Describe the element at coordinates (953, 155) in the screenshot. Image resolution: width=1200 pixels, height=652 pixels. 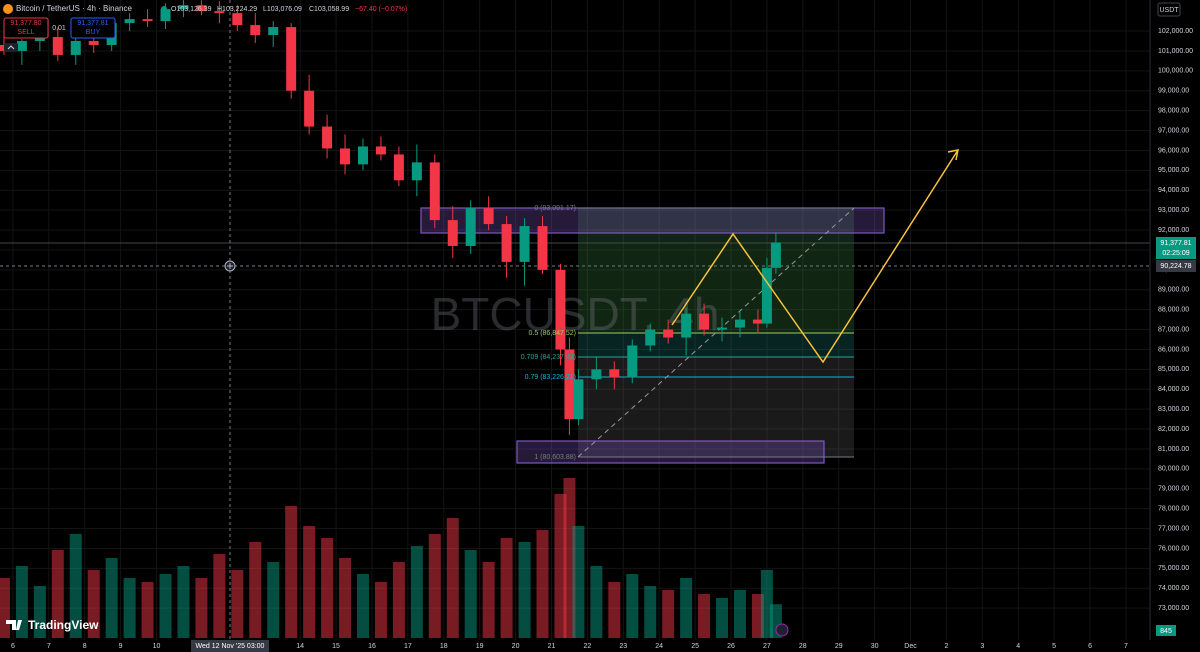
I see `projection-arrow` at that location.